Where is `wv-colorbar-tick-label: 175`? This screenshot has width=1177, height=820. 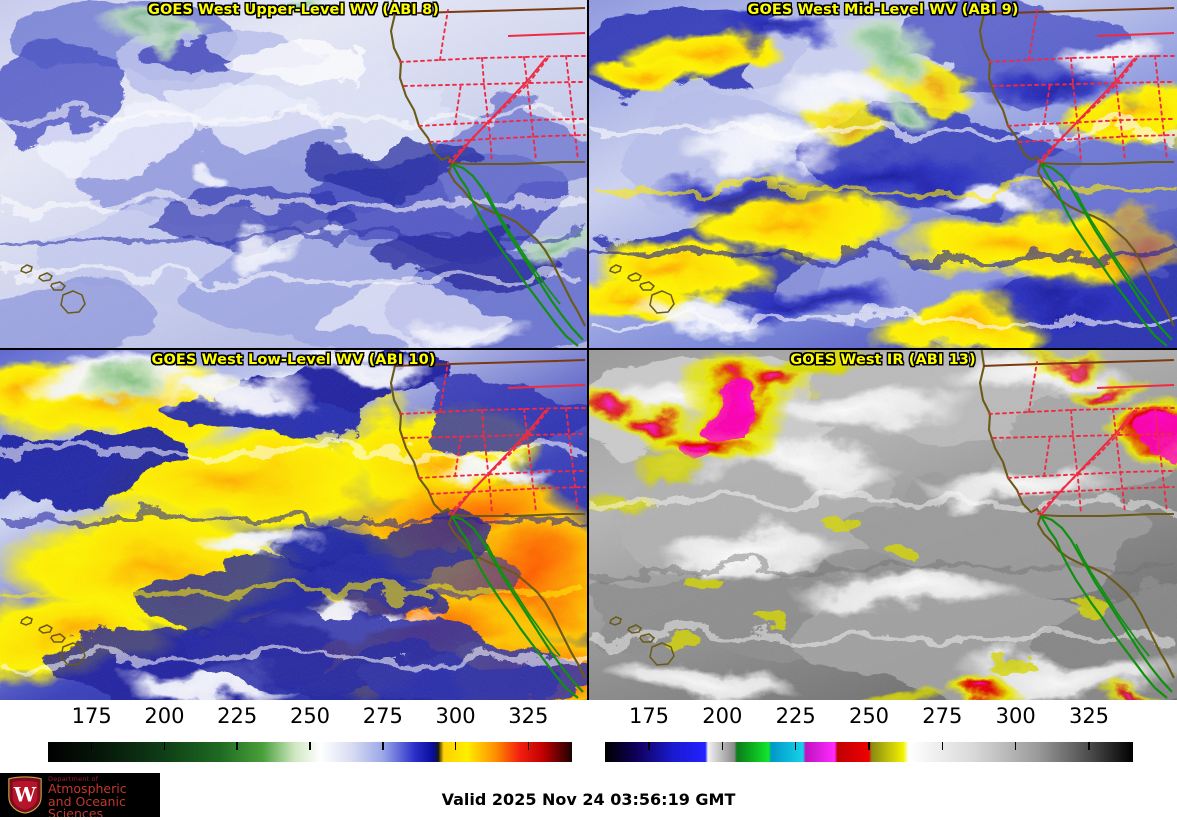 wv-colorbar-tick-label: 175 is located at coordinates (91, 716).